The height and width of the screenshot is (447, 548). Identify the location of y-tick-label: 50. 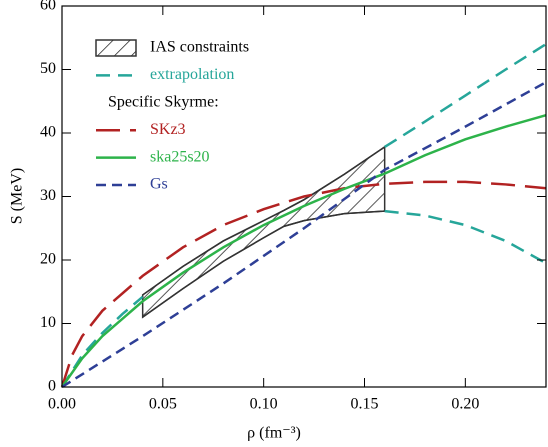
(48, 68).